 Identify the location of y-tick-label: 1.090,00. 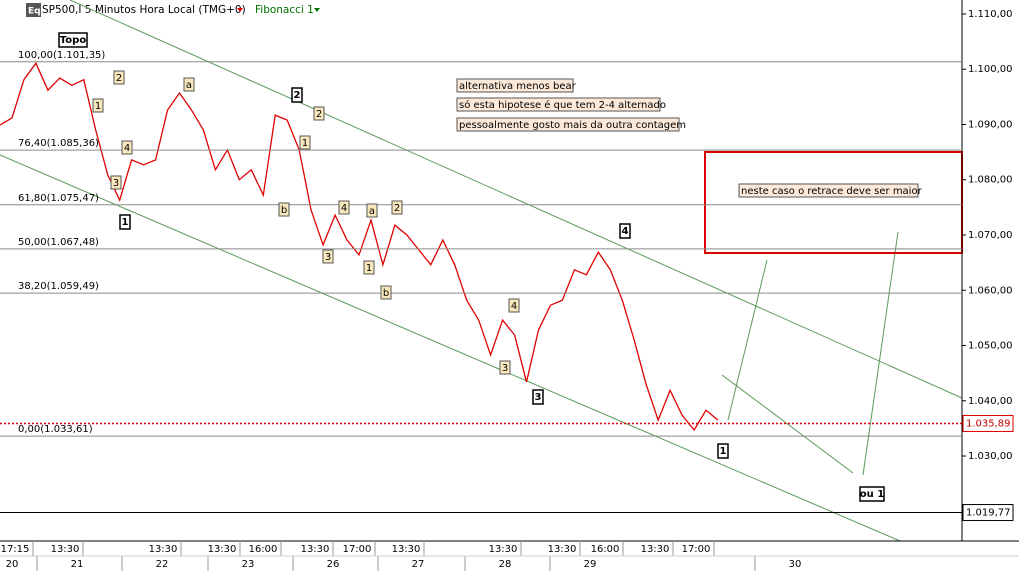
(990, 124).